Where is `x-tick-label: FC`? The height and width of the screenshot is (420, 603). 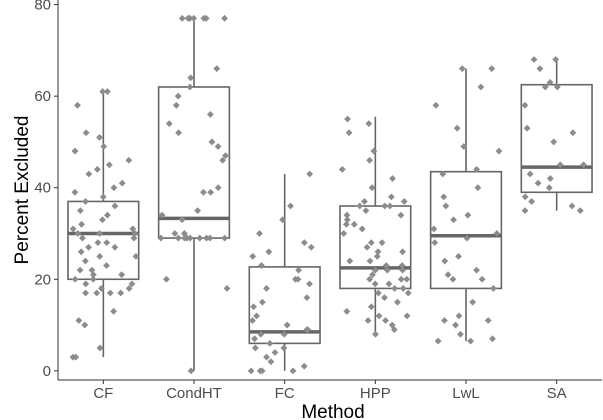 x-tick-label: FC is located at coordinates (285, 393).